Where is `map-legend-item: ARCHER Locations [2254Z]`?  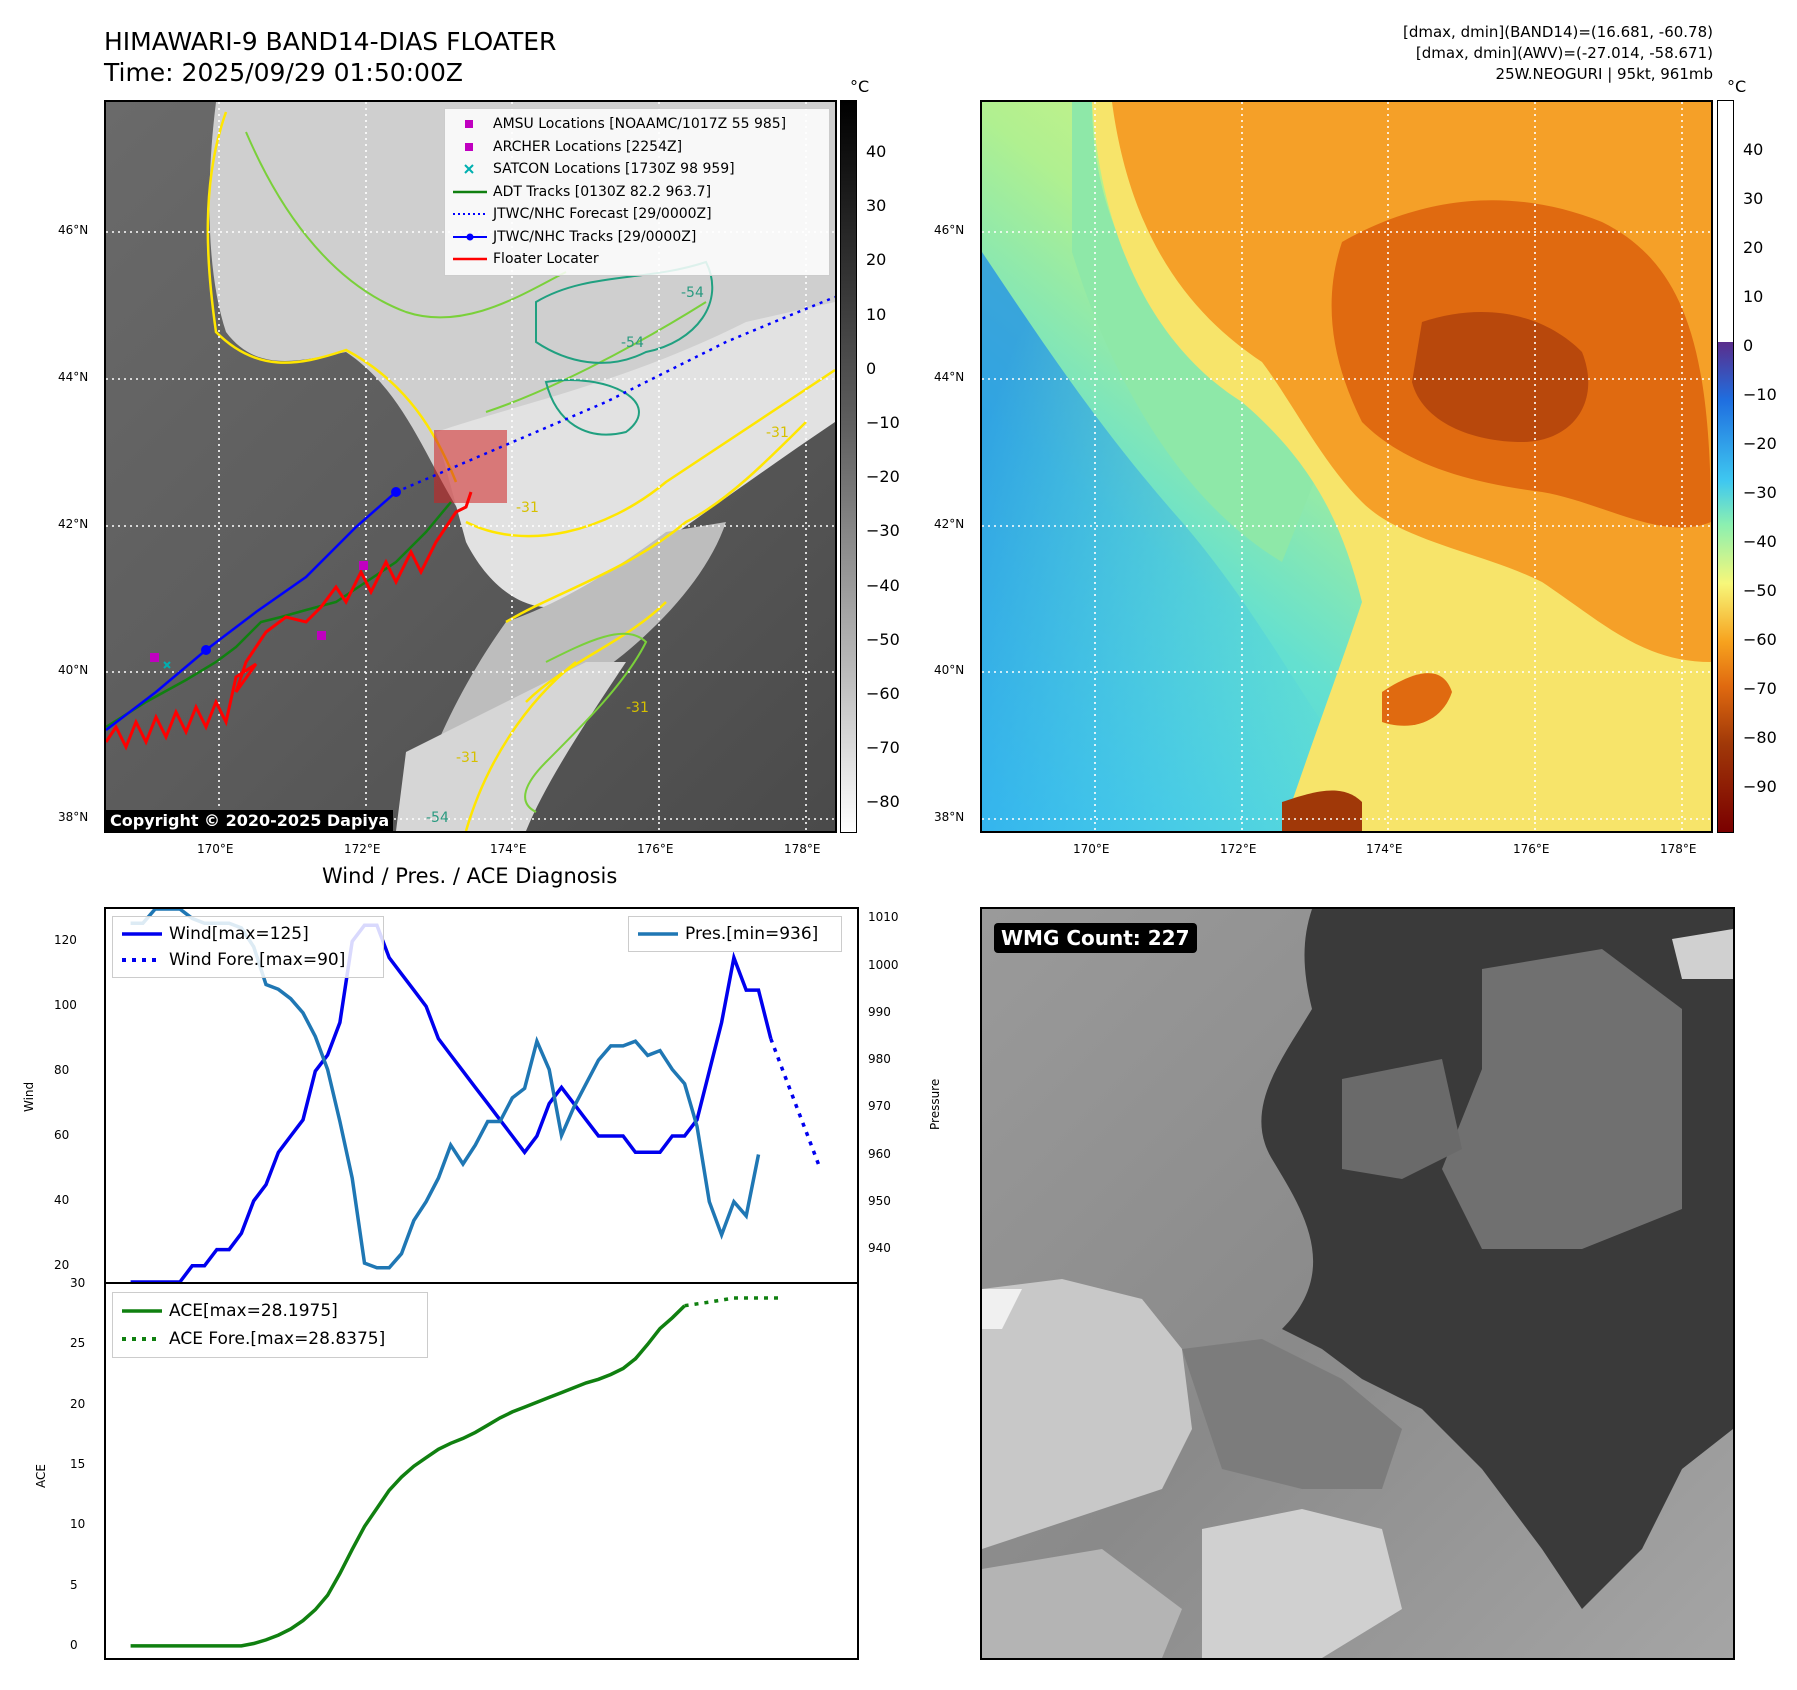 map-legend-item: ARCHER Locations [2254Z] is located at coordinates (637, 147).